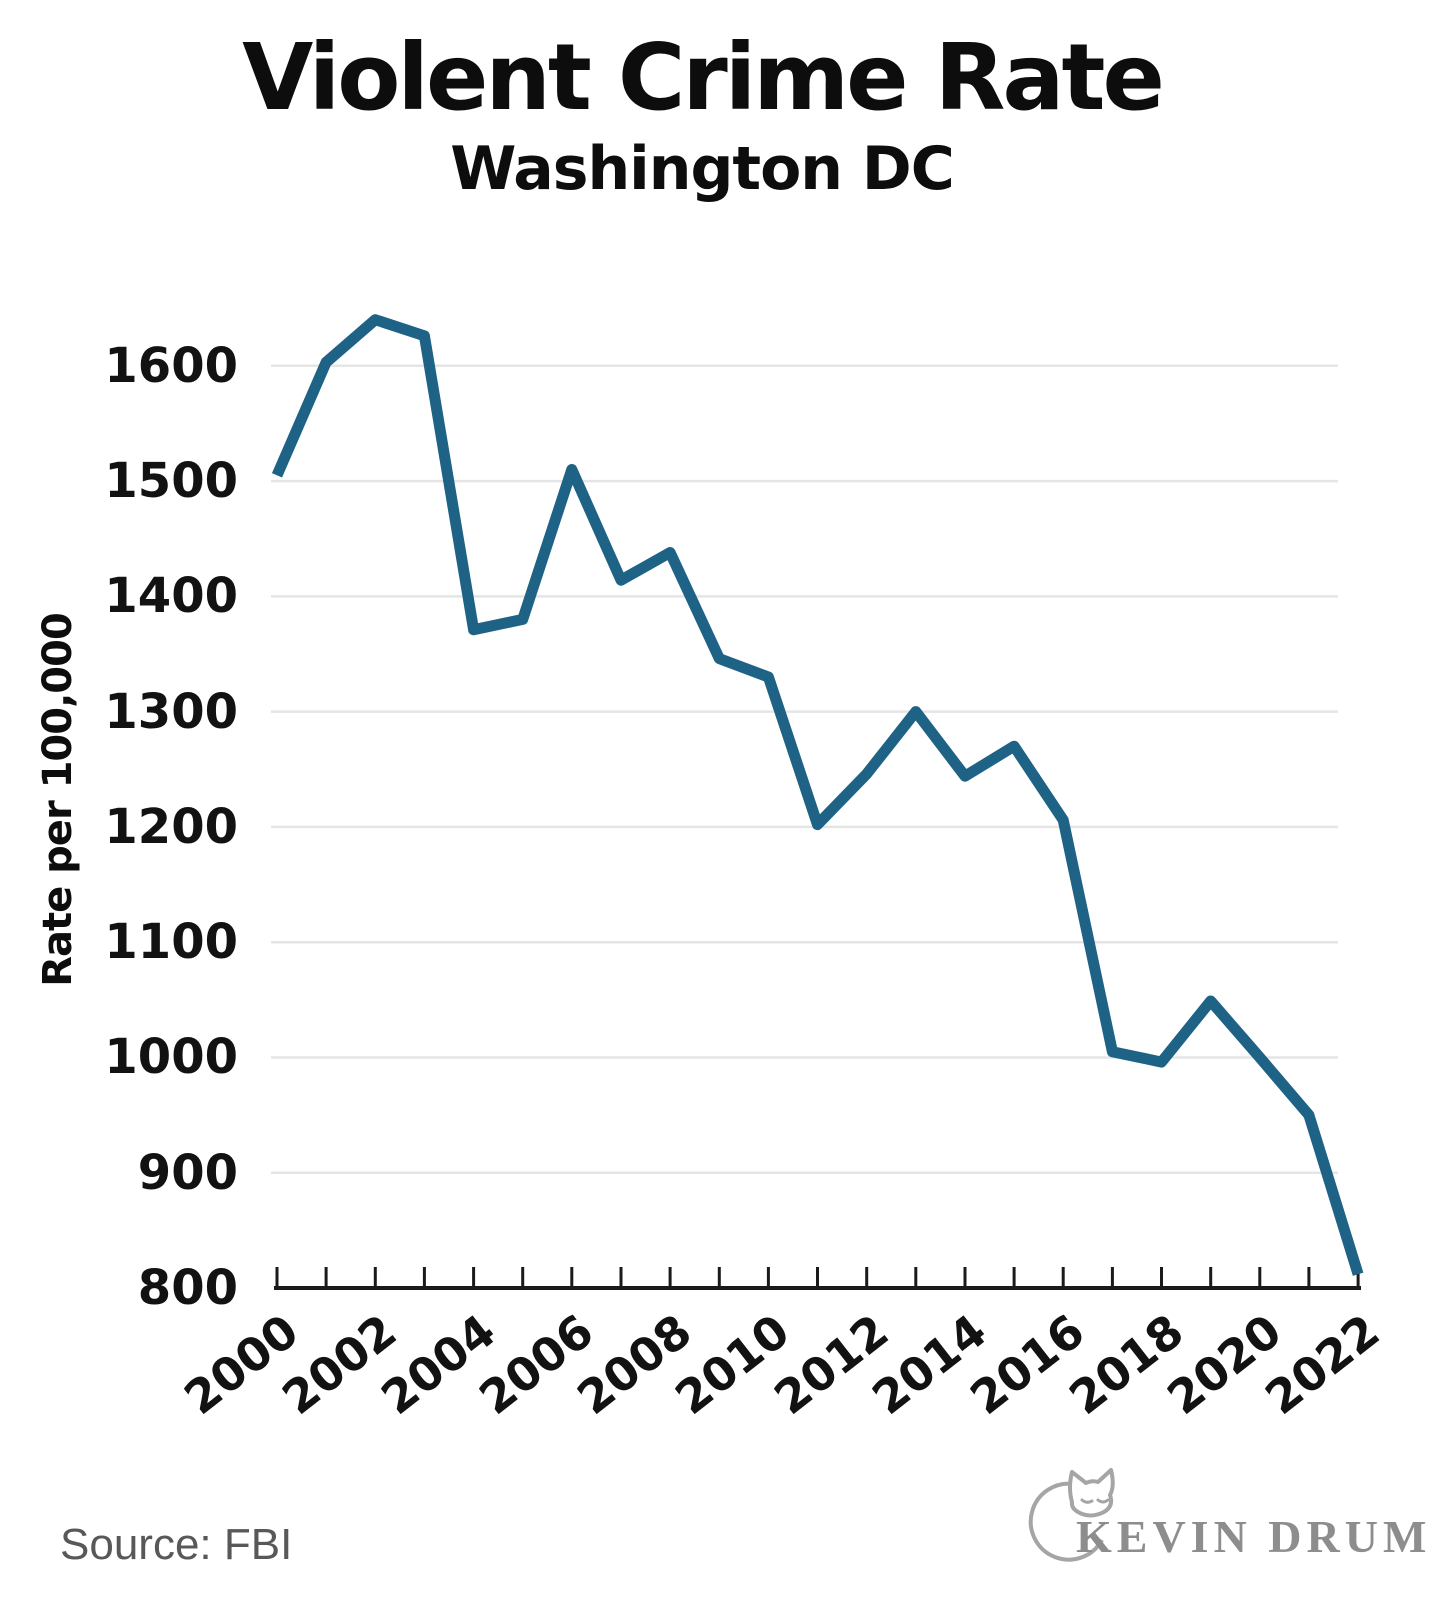  Describe the element at coordinates (187, 1172) in the screenshot. I see `y-tick-label: 900` at that location.